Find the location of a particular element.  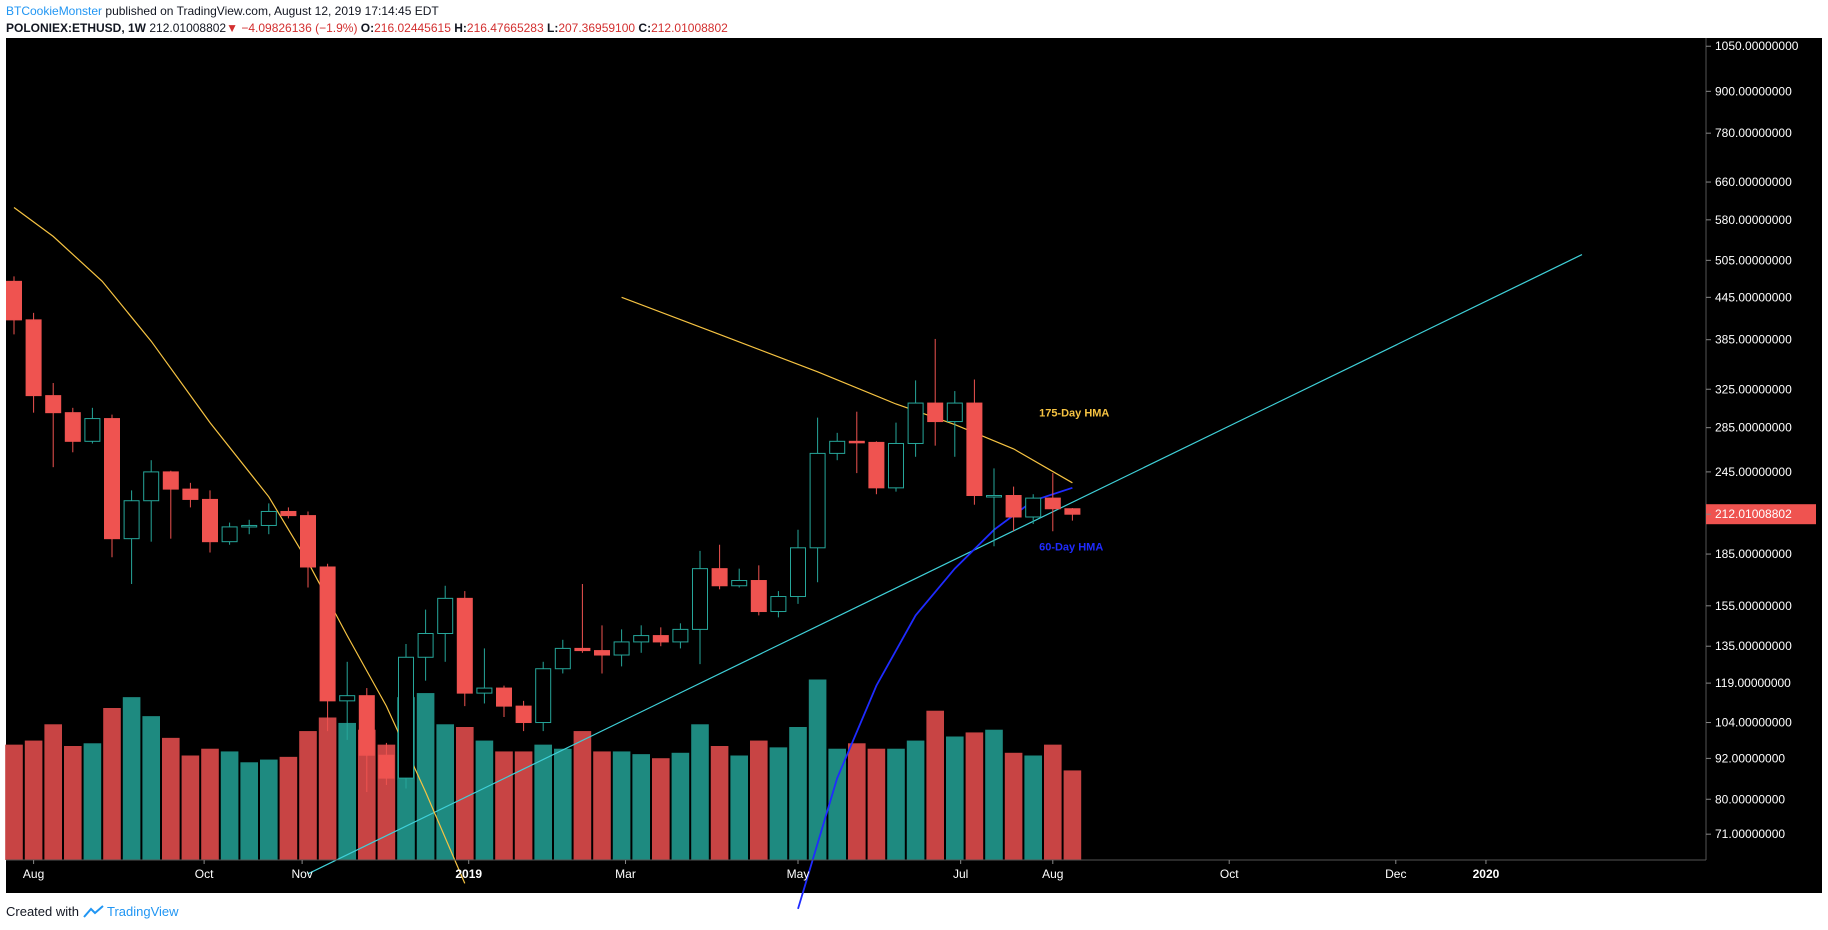

volume-bars is located at coordinates (543, 769).